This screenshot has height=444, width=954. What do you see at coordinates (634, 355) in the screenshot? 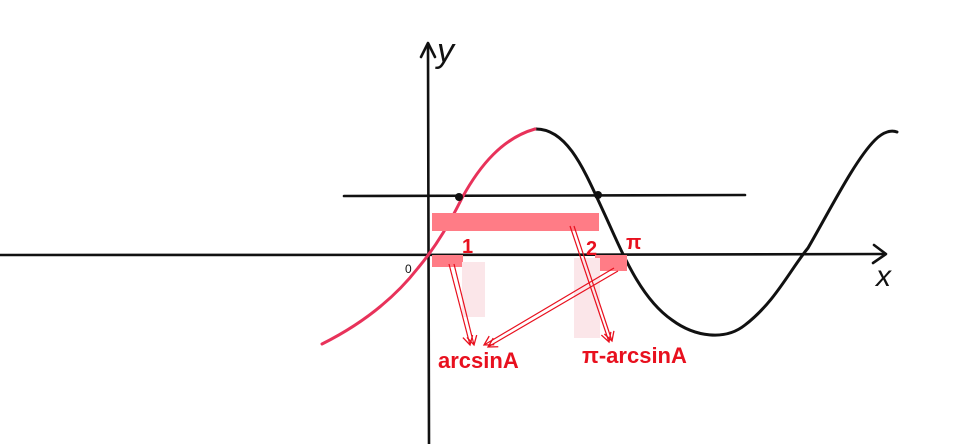
I see `pi-minus-arcsin-label: π-arcsinA` at bounding box center [634, 355].